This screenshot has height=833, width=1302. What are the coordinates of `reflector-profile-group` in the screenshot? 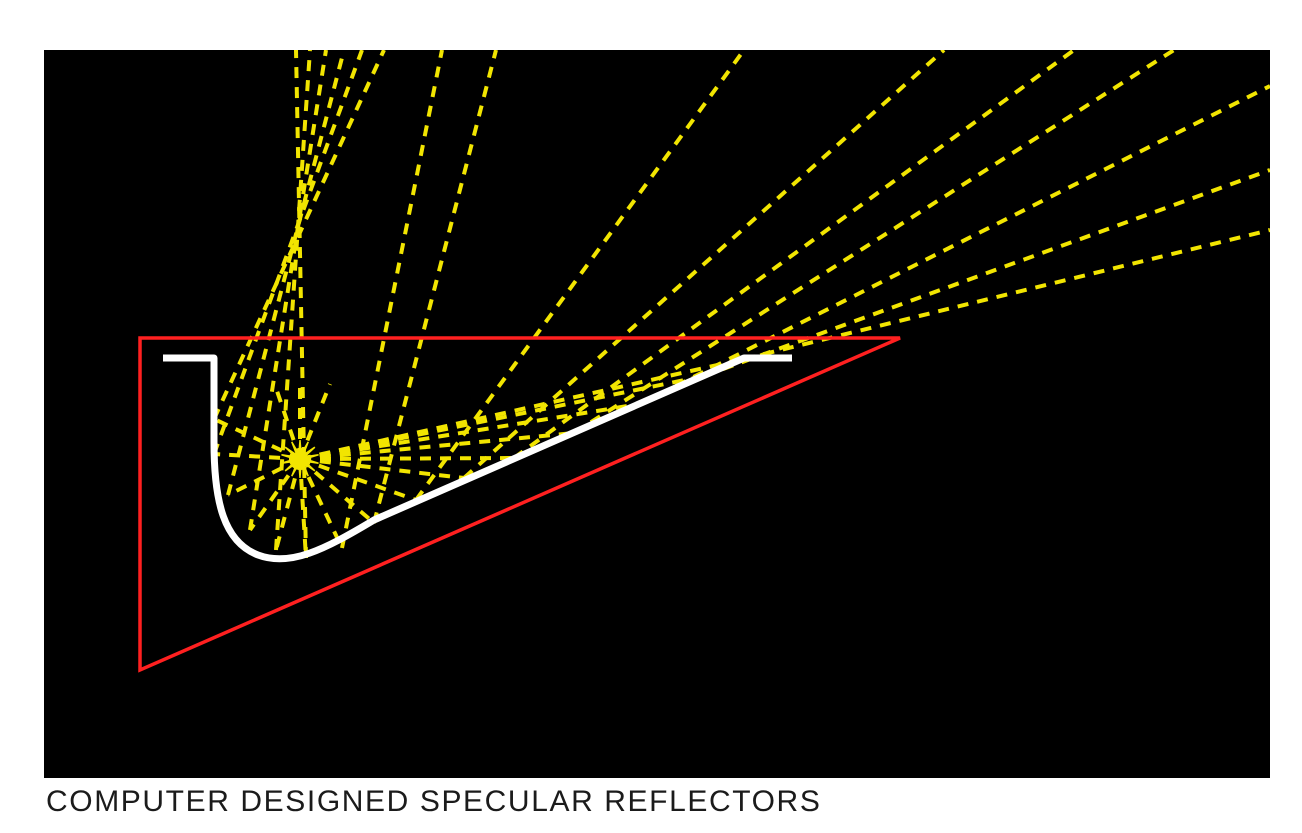 It's located at (477, 458).